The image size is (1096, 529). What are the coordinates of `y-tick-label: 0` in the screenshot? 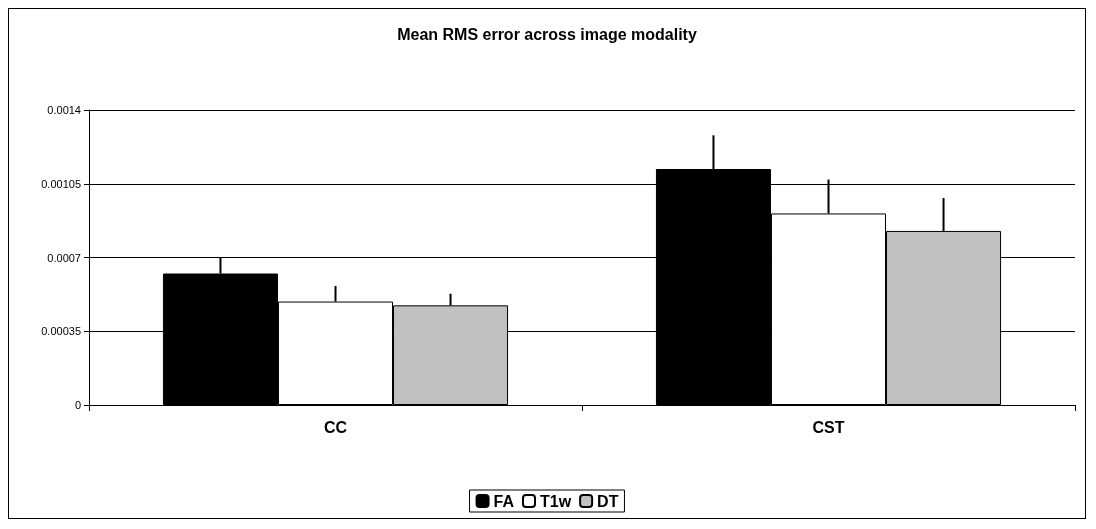 It's located at (77, 405).